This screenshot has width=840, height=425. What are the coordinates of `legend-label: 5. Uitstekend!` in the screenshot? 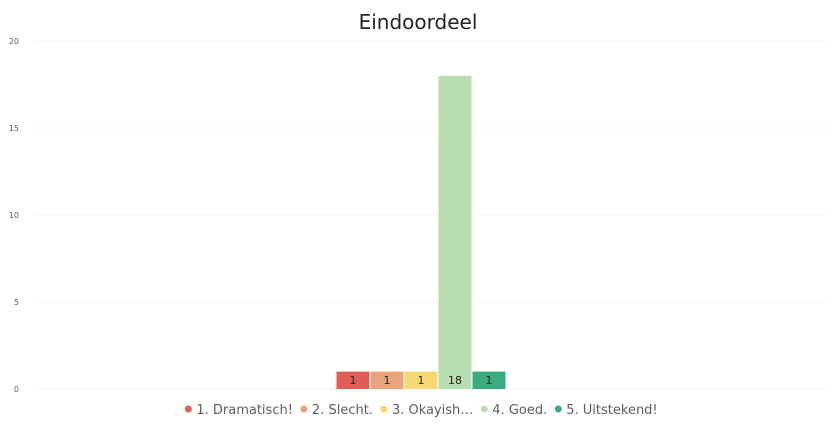 It's located at (611, 410).